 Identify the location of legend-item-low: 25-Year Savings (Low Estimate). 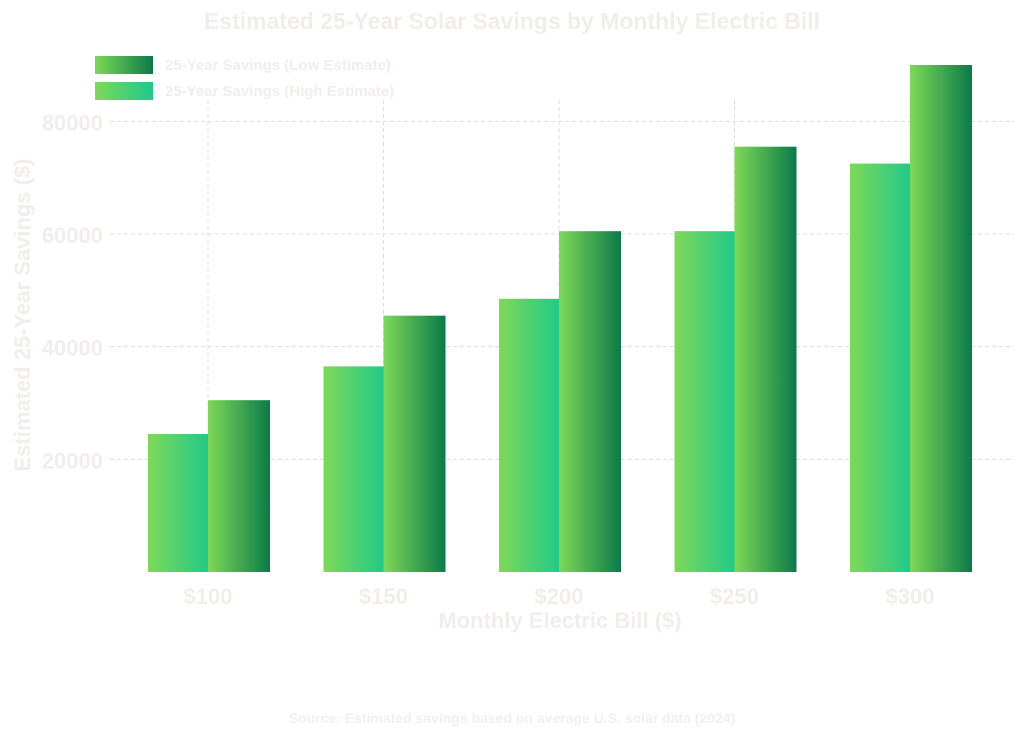
(244, 65).